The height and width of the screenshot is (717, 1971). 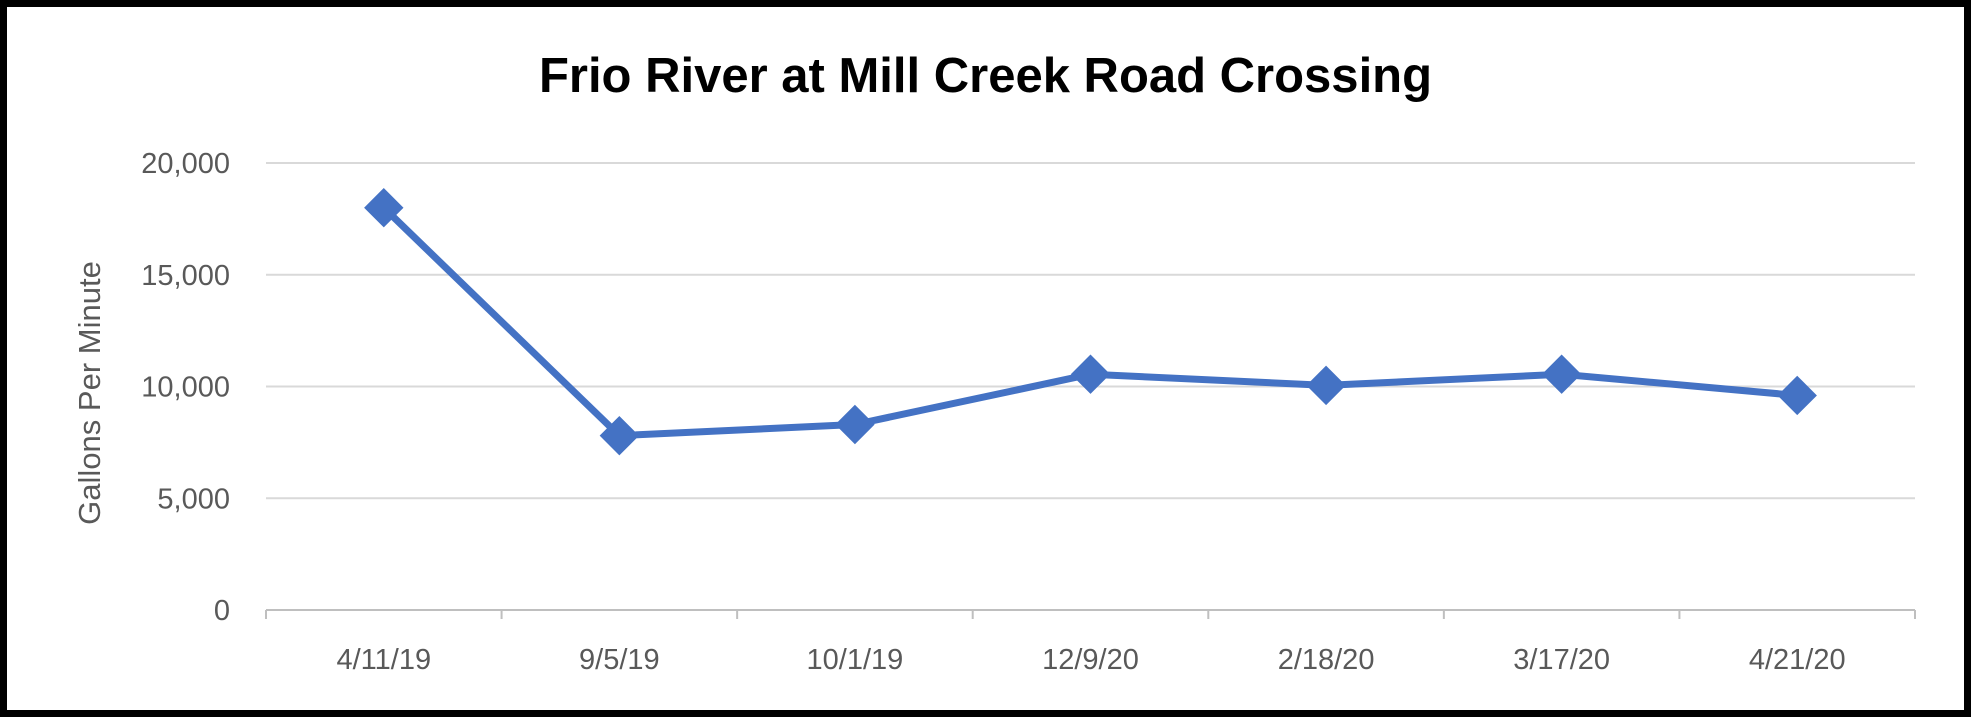 I want to click on x-tick-label: 4/11/19, so click(x=383, y=660).